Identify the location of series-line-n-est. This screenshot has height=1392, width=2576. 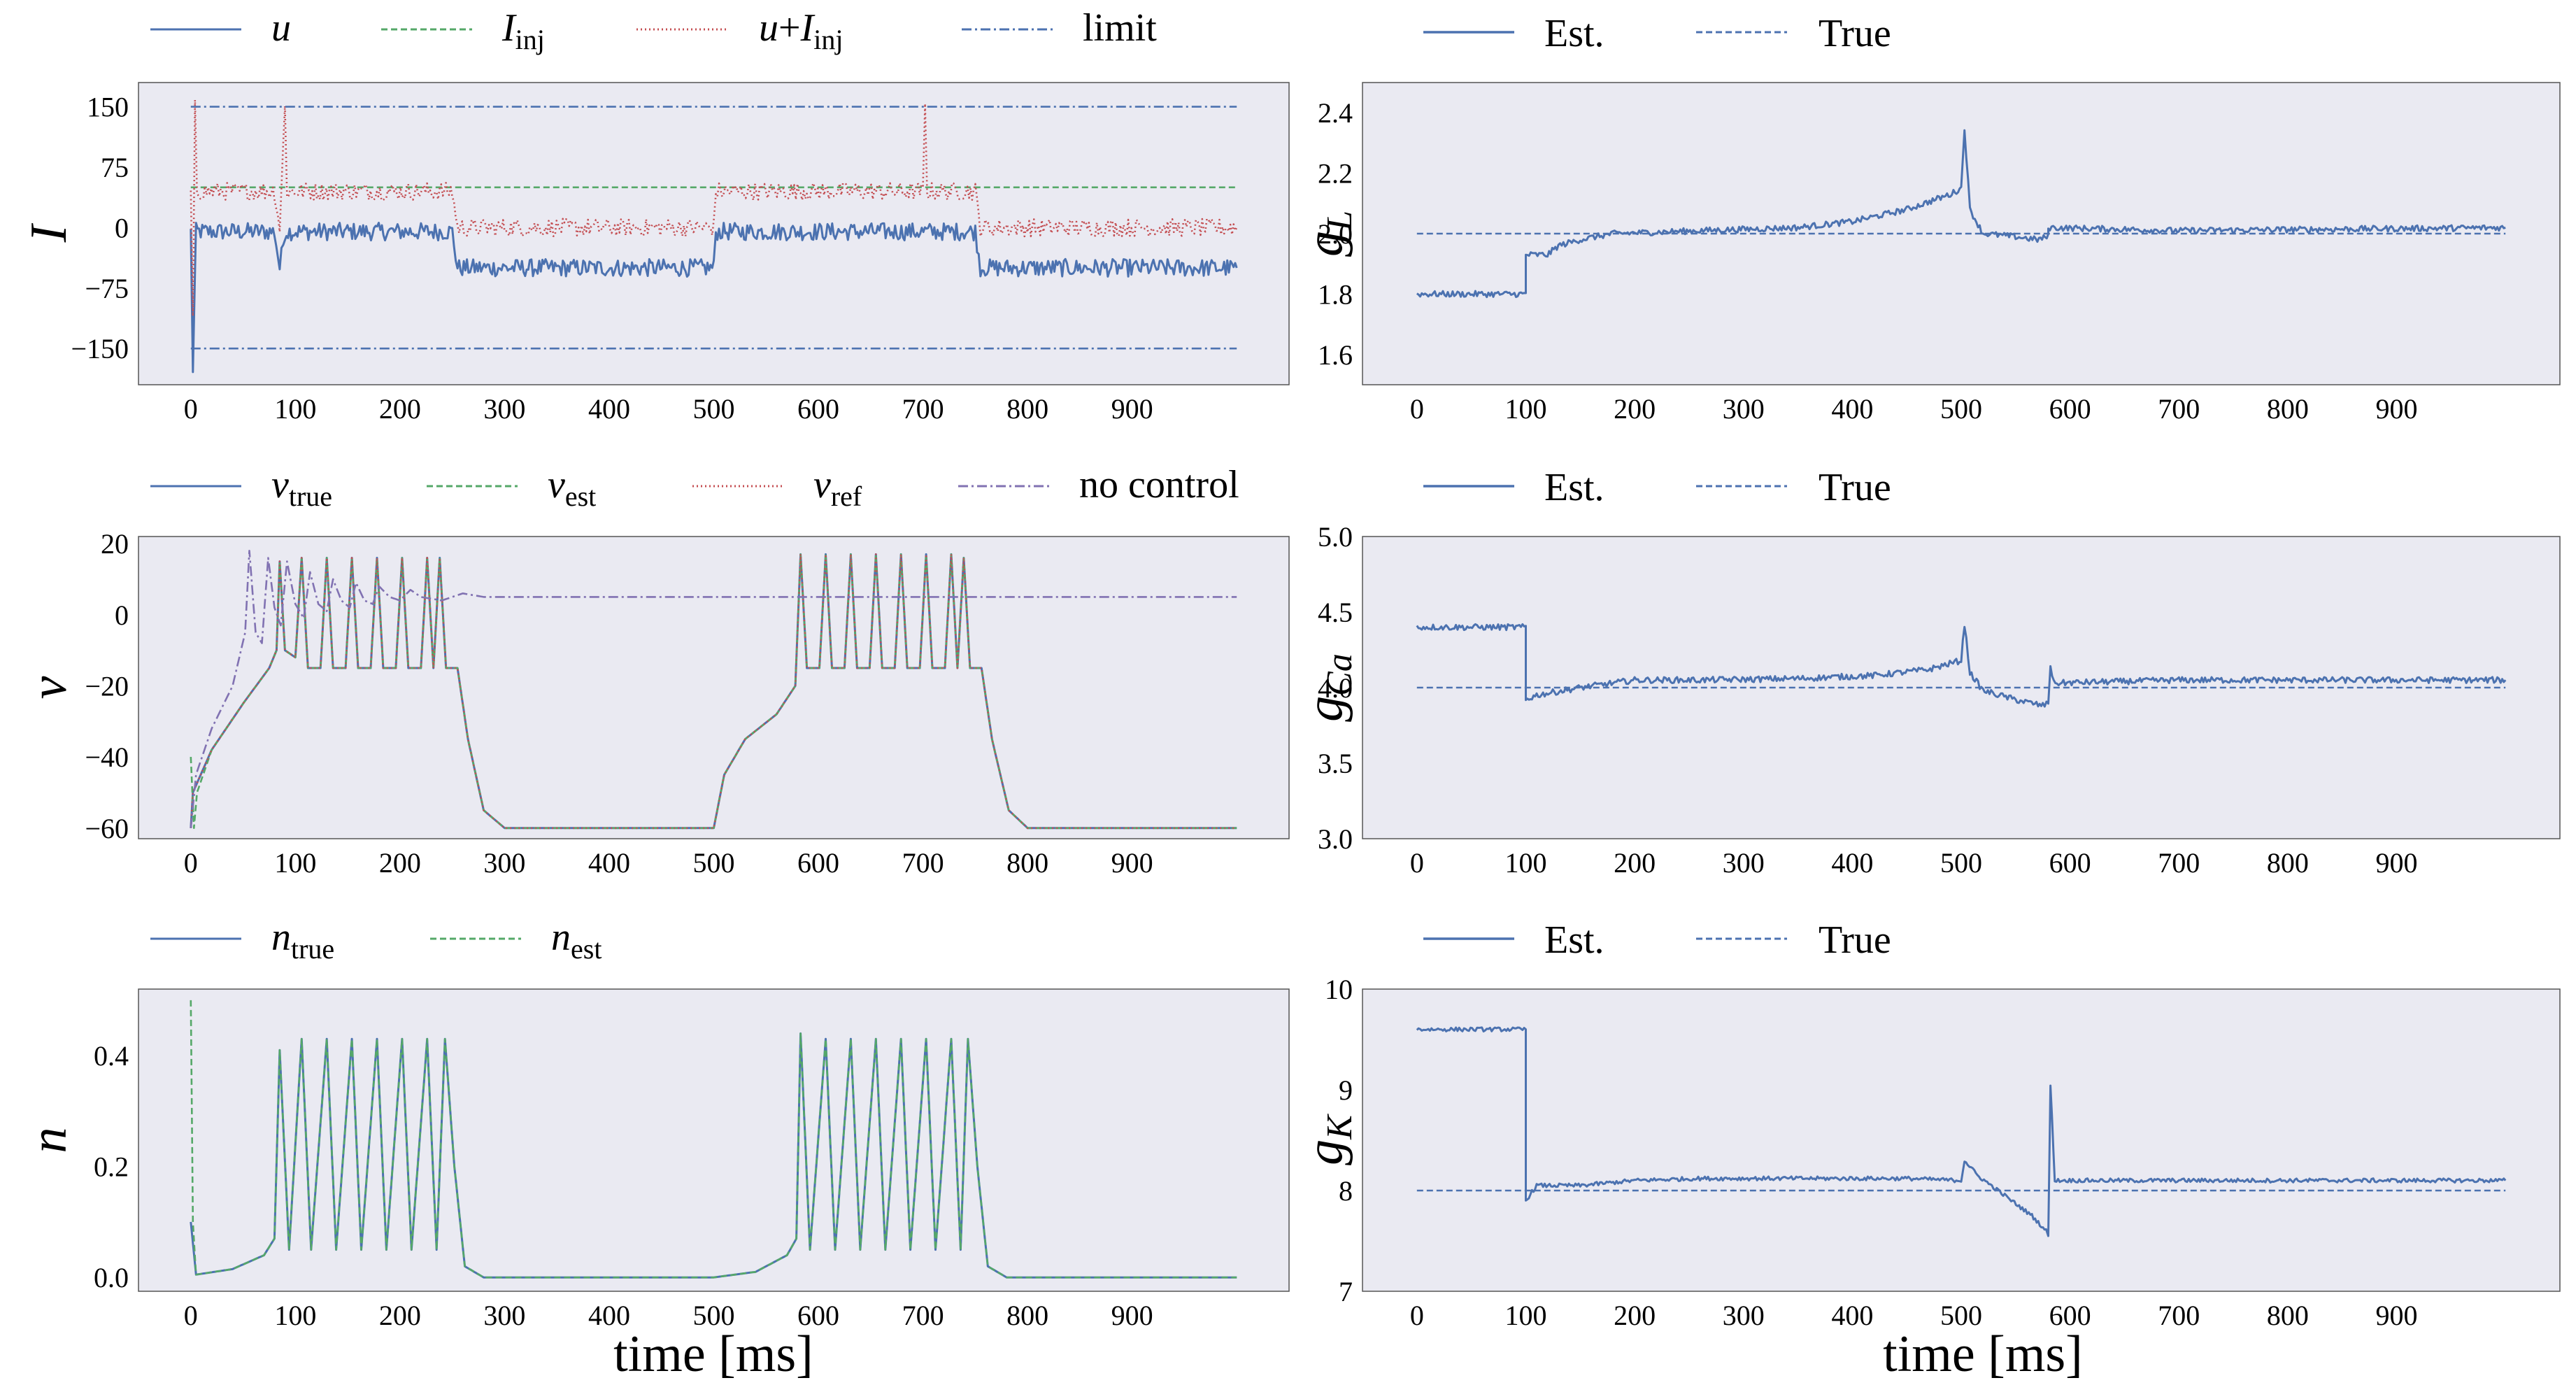
(713, 1139).